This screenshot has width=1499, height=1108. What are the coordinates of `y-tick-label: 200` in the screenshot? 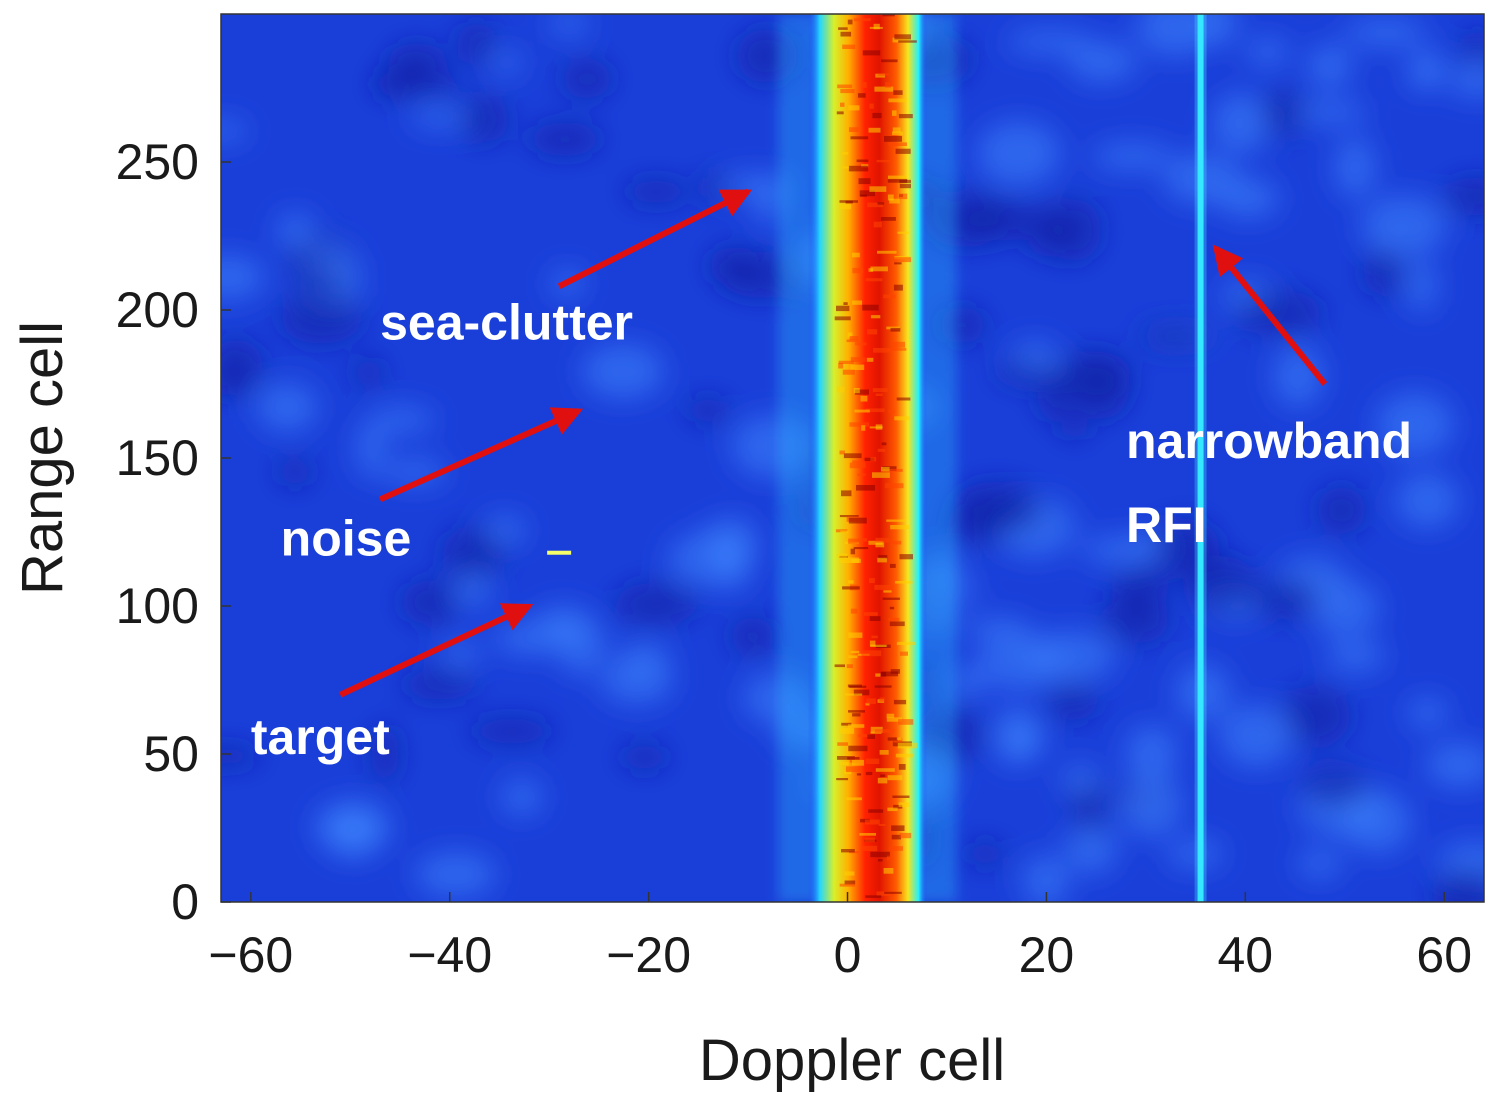 It's located at (157, 310).